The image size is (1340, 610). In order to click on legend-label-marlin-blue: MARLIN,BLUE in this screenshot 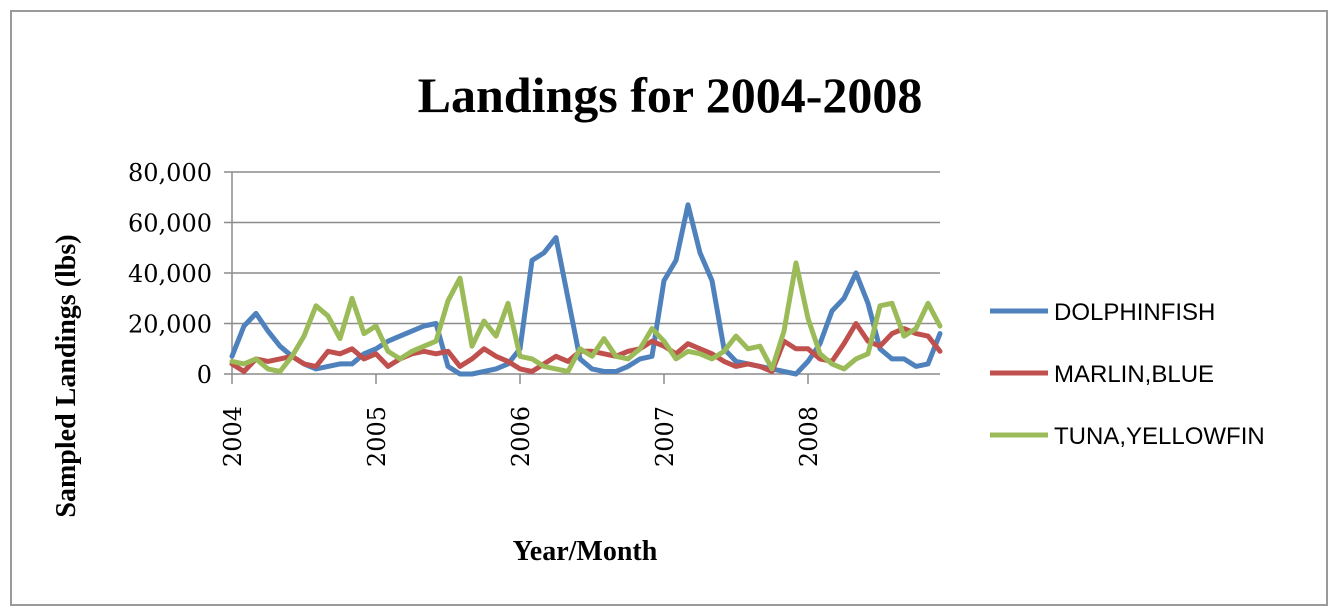, I will do `click(1134, 374)`.